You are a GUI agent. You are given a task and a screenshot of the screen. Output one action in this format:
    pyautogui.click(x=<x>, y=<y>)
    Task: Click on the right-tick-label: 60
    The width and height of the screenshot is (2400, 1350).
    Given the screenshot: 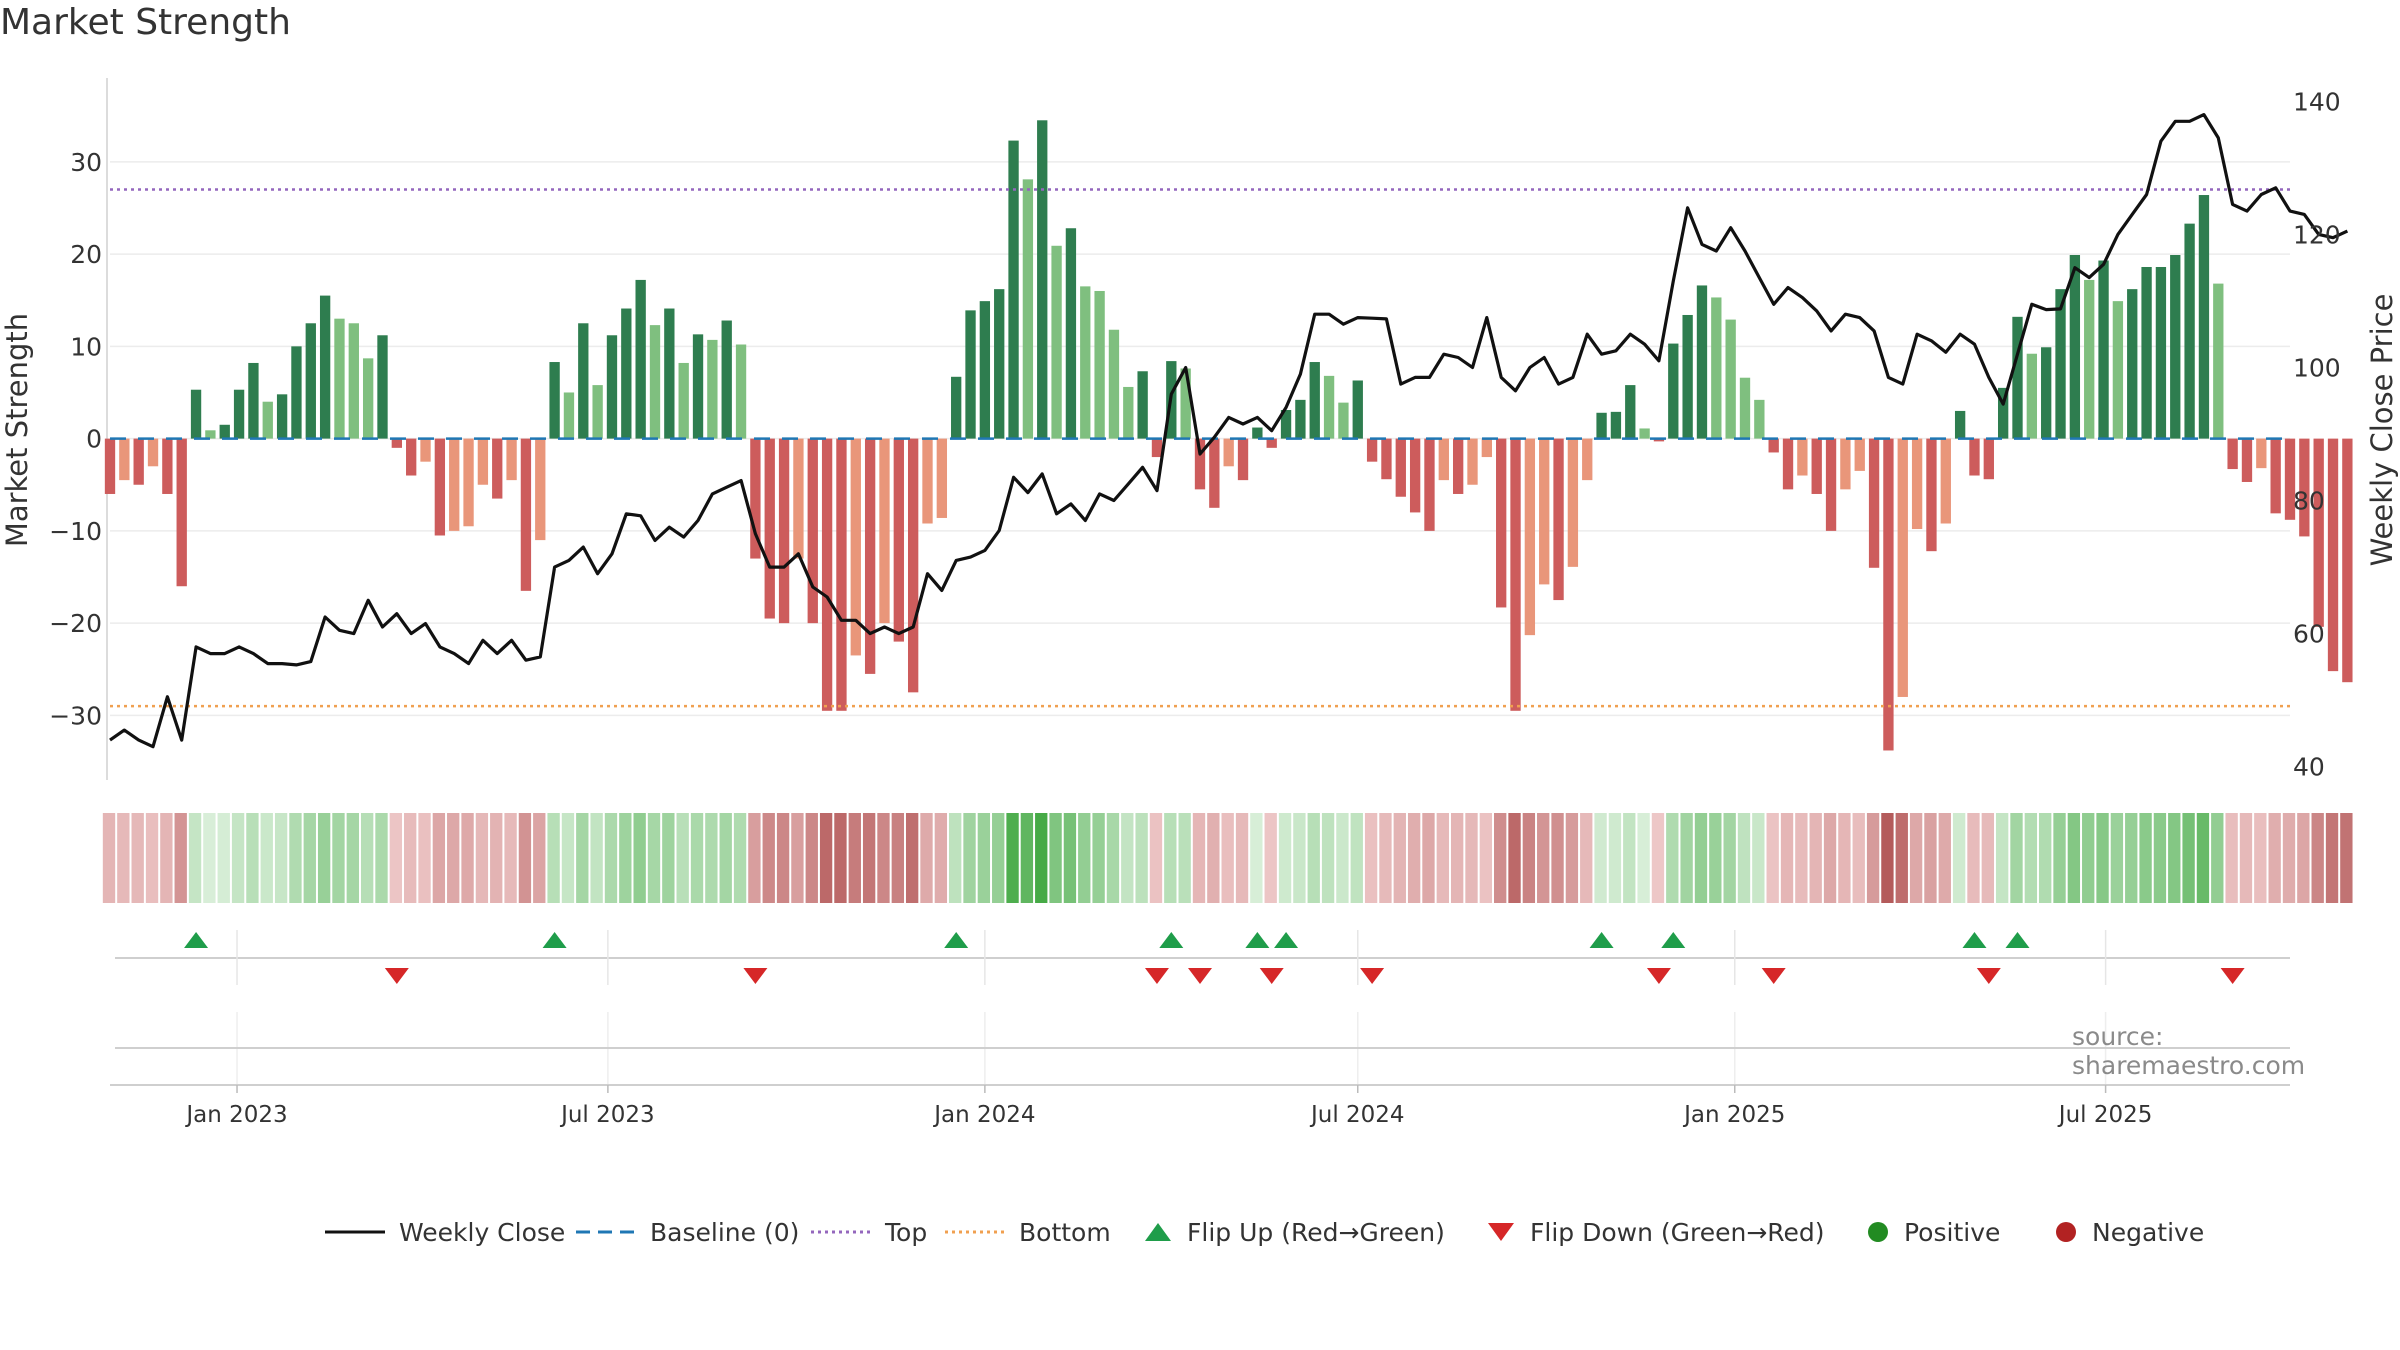 What is the action you would take?
    pyautogui.click(x=2309, y=634)
    